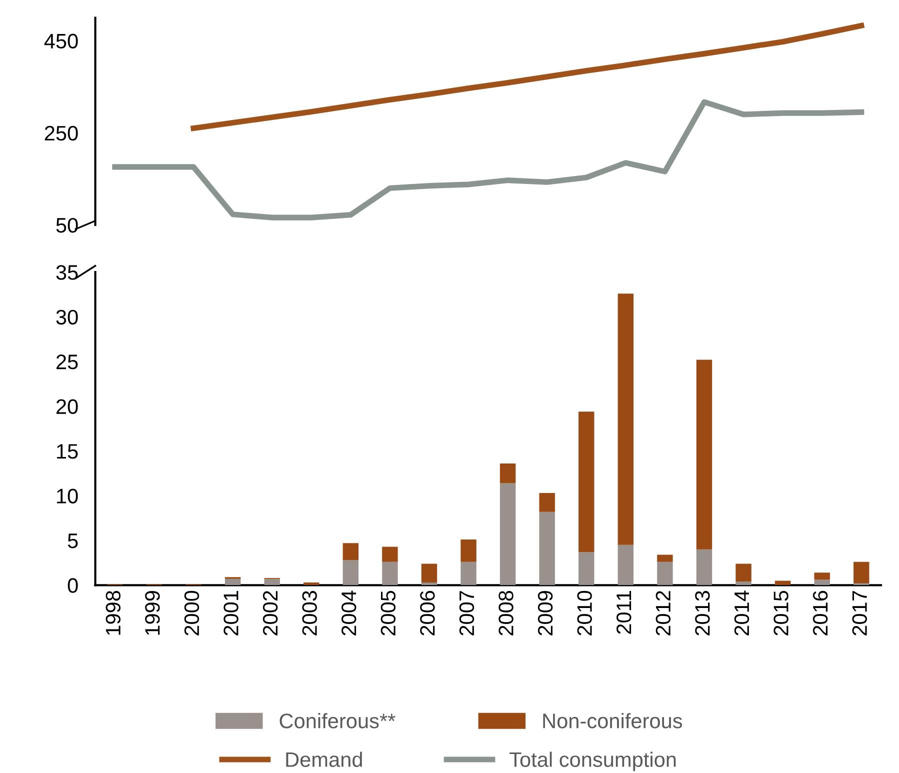 This screenshot has width=899, height=773. What do you see at coordinates (61, 41) in the screenshot?
I see `y-tick-label: 450` at bounding box center [61, 41].